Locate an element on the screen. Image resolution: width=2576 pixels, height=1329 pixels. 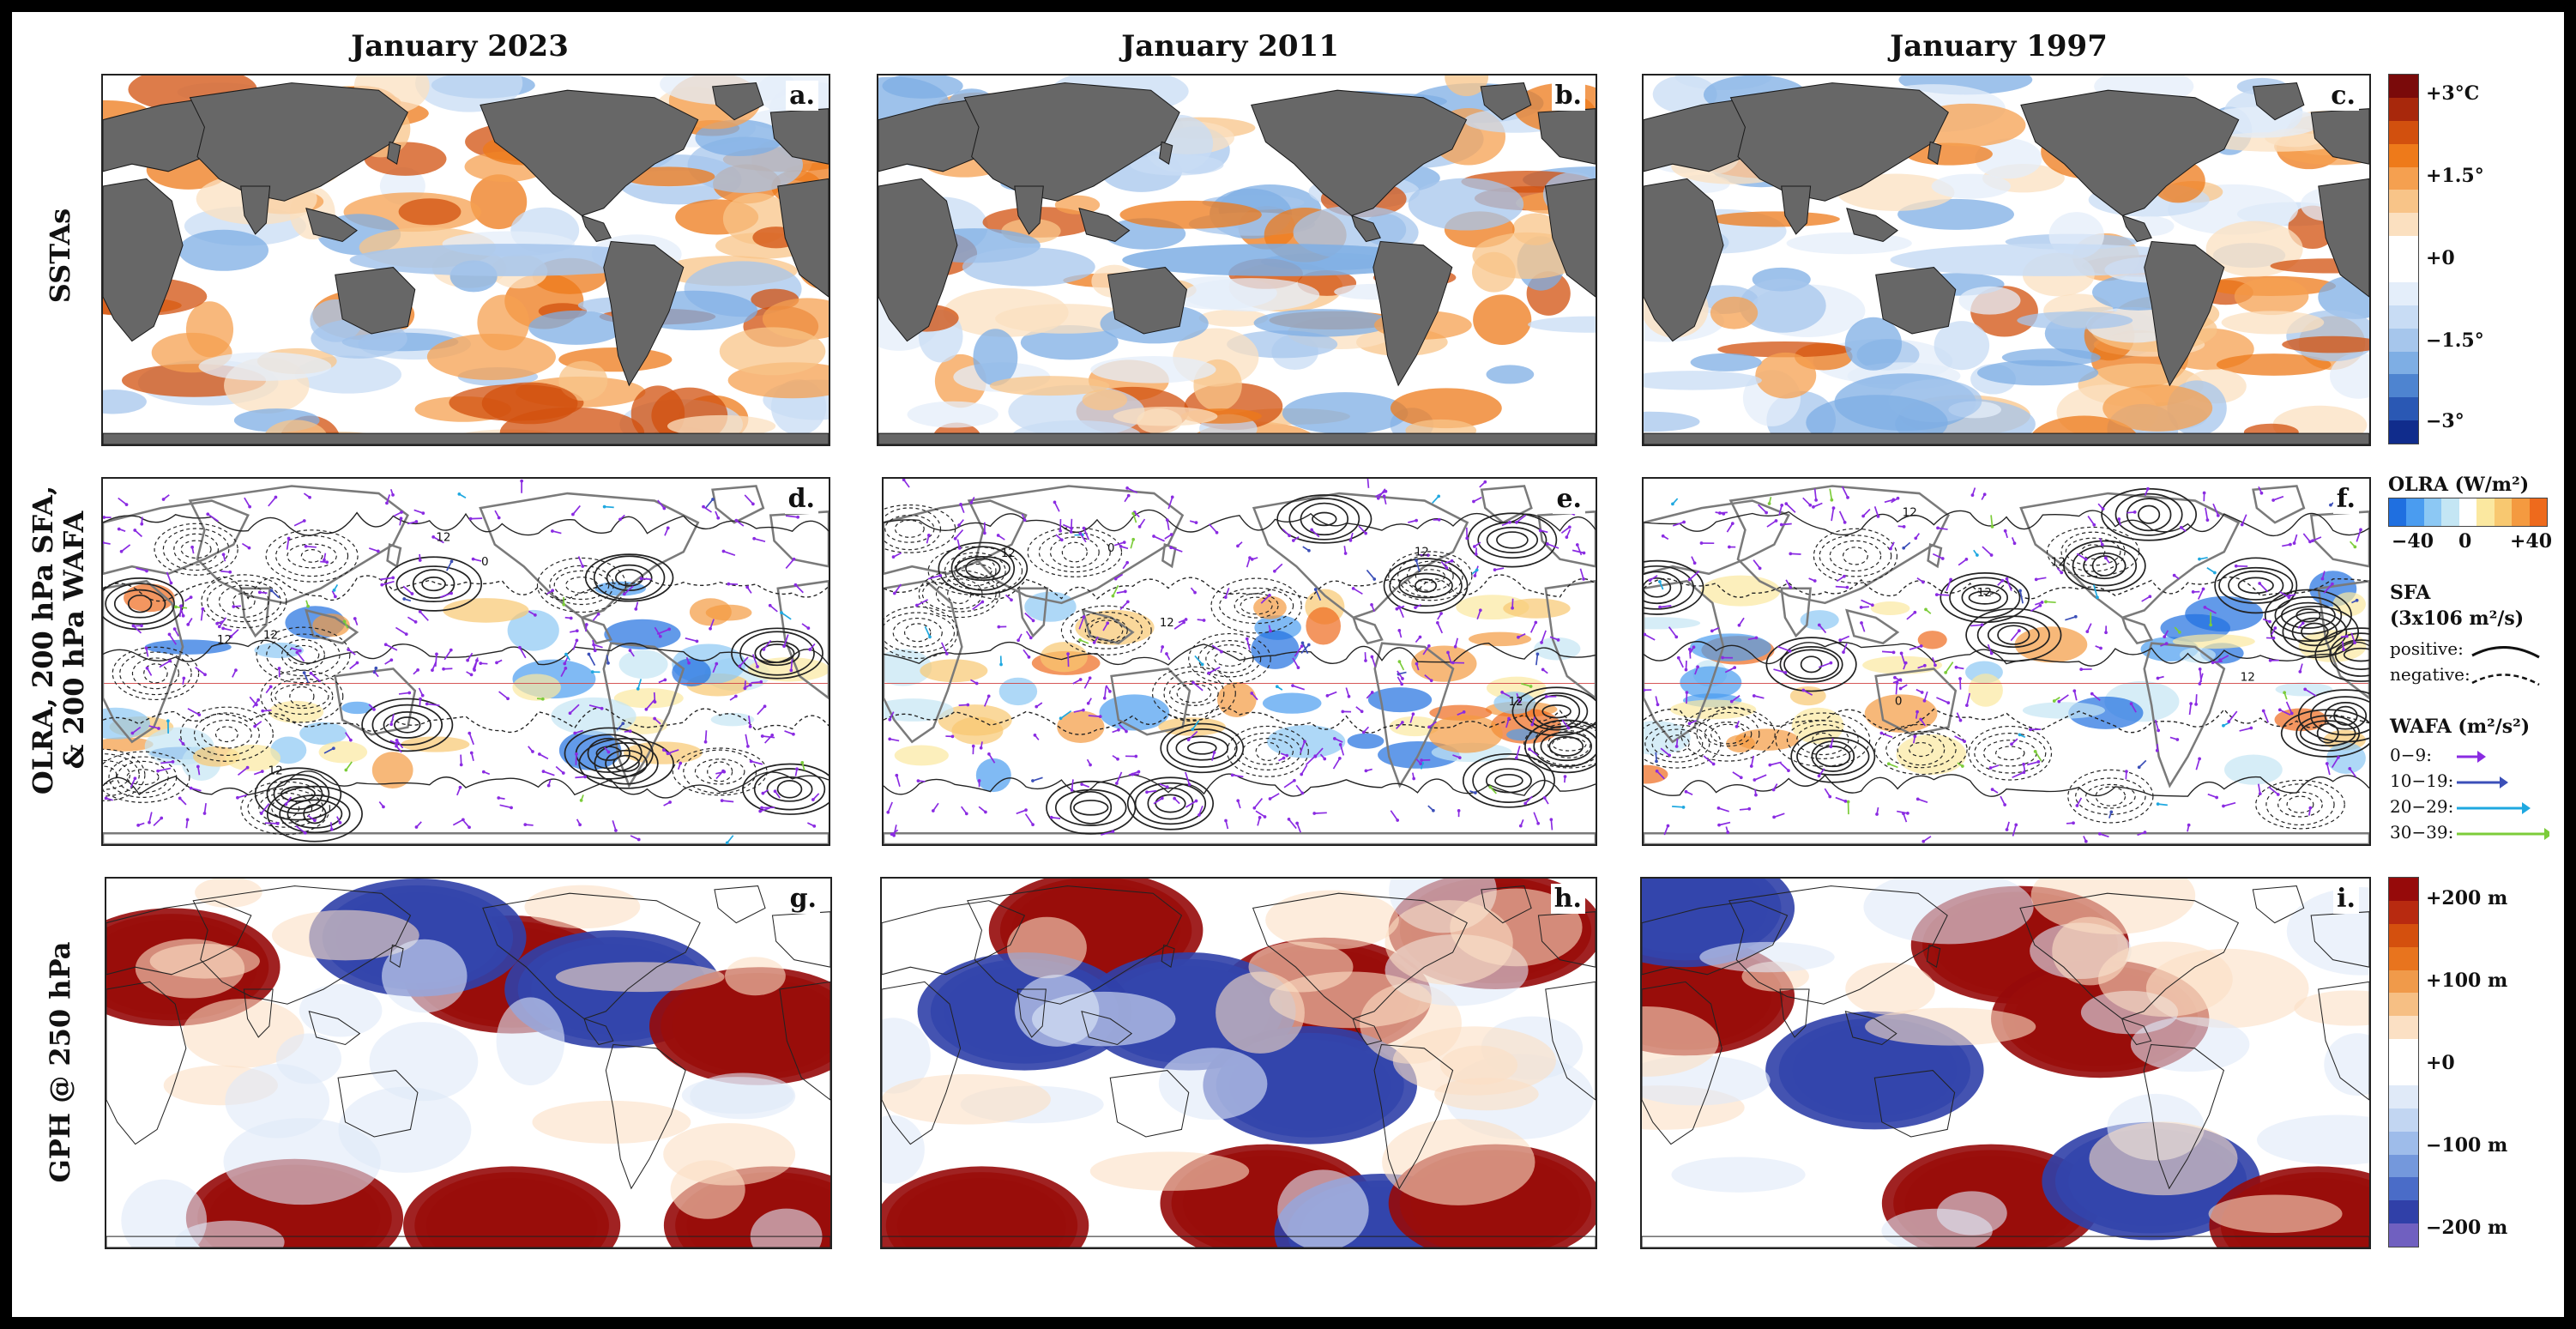
column-title-2023: January 2023 is located at coordinates (460, 46).